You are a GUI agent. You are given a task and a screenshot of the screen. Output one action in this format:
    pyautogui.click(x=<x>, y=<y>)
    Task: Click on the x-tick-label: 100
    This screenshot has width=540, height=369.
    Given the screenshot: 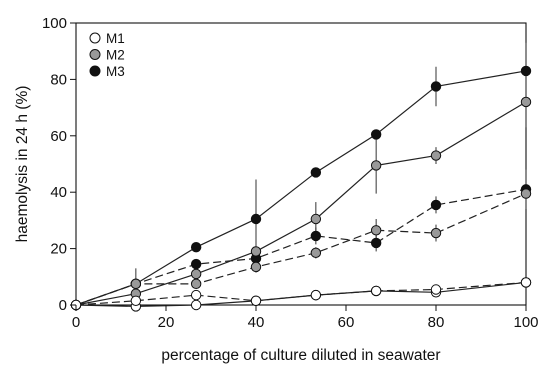 What is the action you would take?
    pyautogui.click(x=525, y=322)
    